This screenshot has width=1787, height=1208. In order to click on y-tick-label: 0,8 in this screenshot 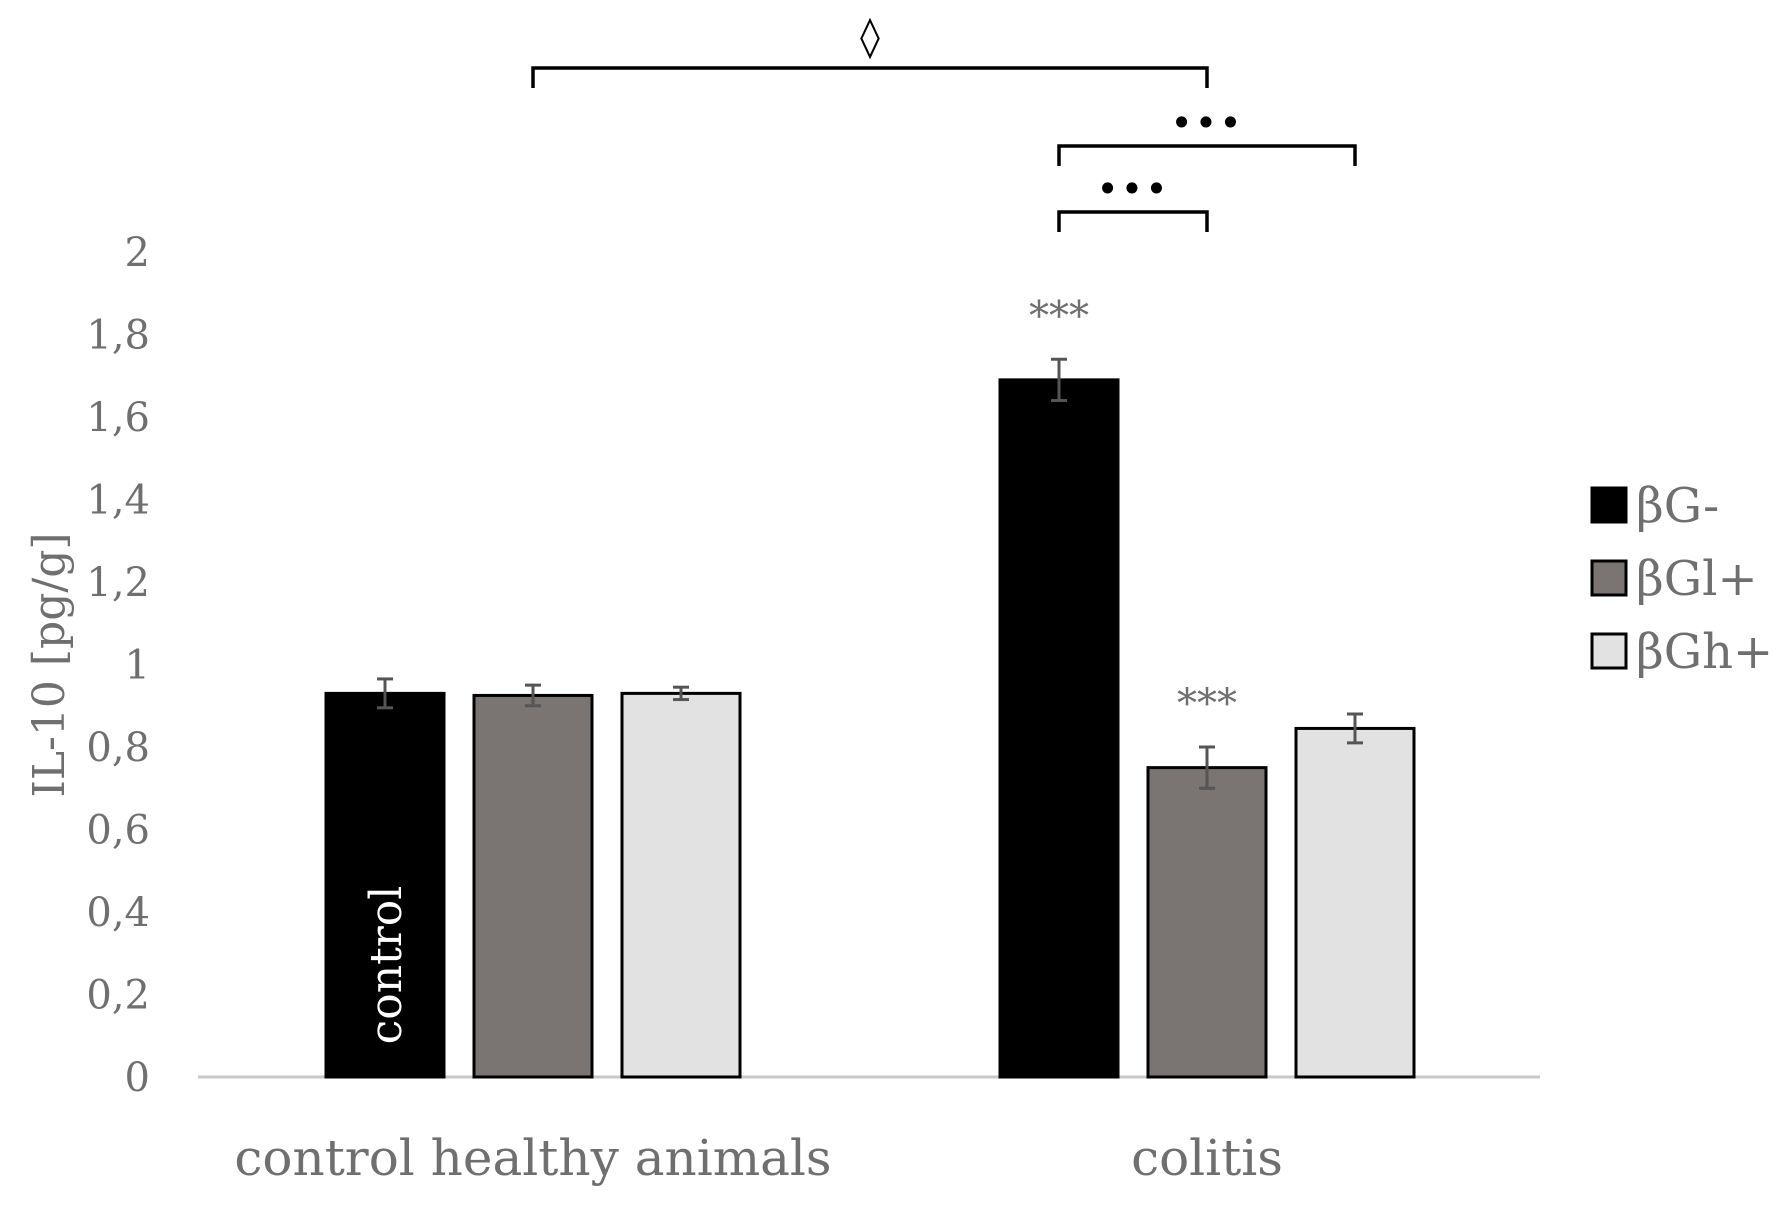, I will do `click(118, 748)`.